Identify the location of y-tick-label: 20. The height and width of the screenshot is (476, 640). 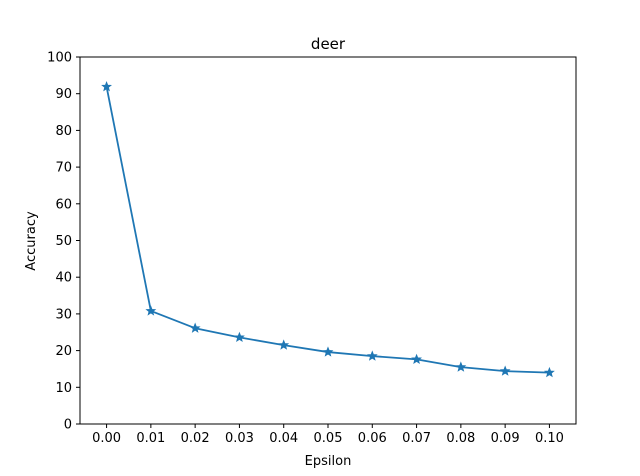
(63, 351).